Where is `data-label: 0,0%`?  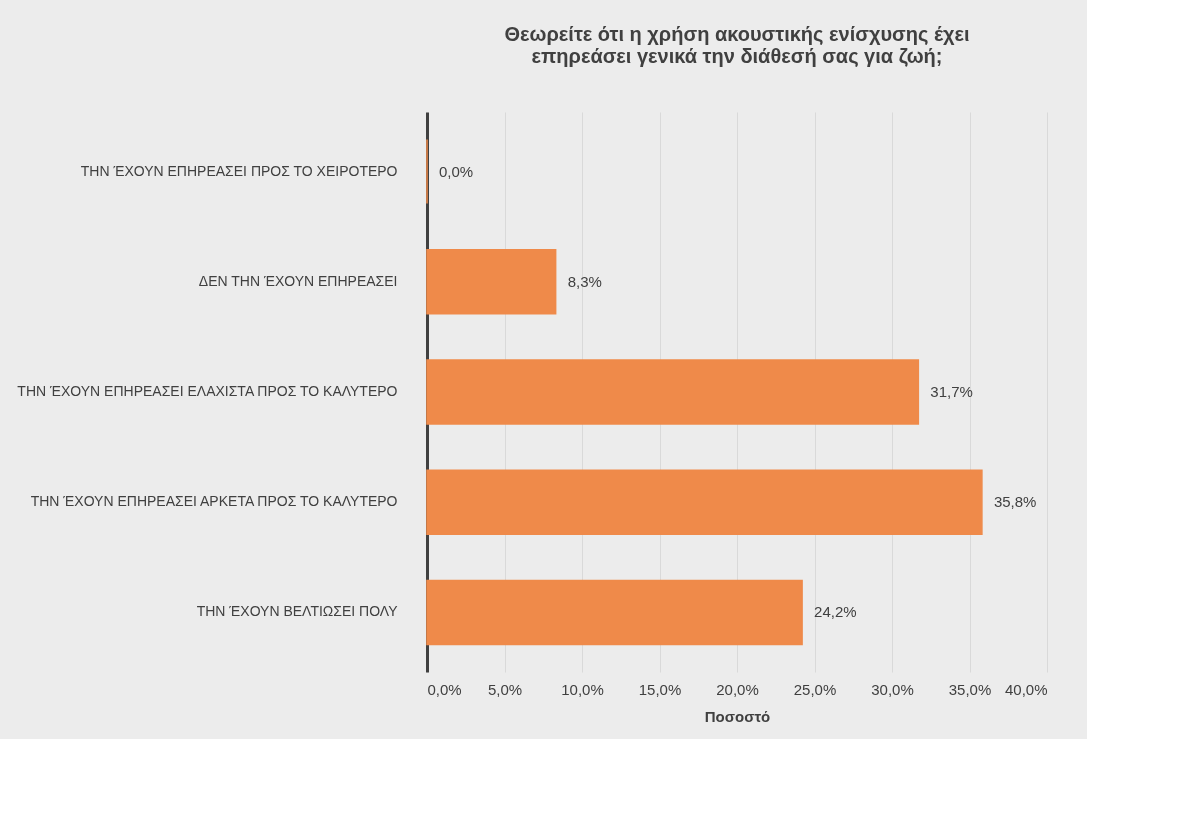
data-label: 0,0% is located at coordinates (456, 171).